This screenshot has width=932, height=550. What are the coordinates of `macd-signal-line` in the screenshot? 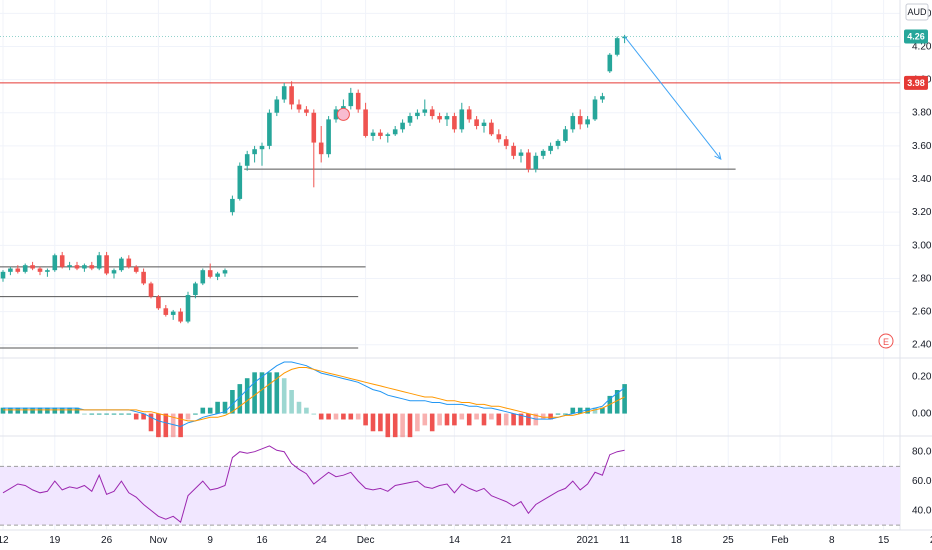 It's located at (314, 394).